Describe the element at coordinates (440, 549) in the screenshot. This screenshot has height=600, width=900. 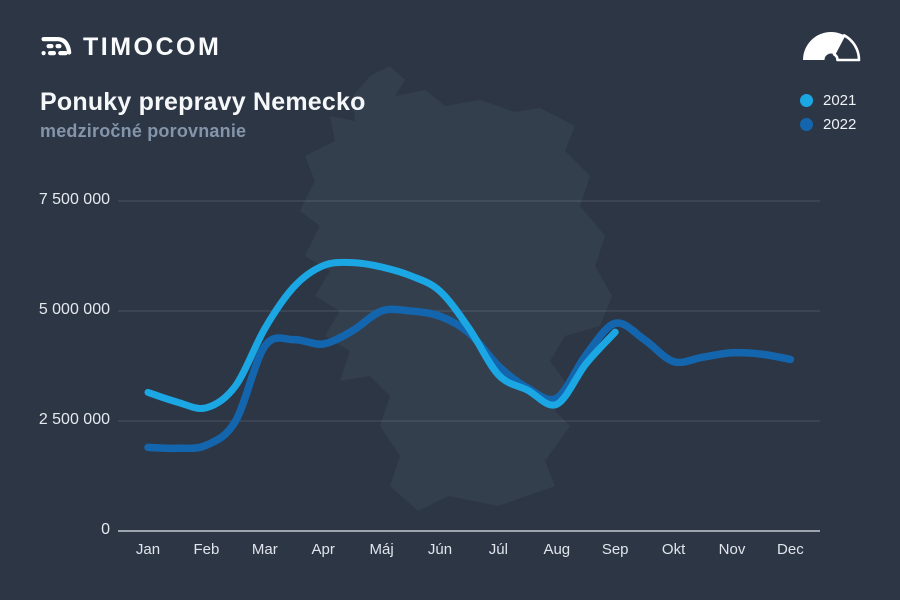
I see `x-axis-label: Jún` at that location.